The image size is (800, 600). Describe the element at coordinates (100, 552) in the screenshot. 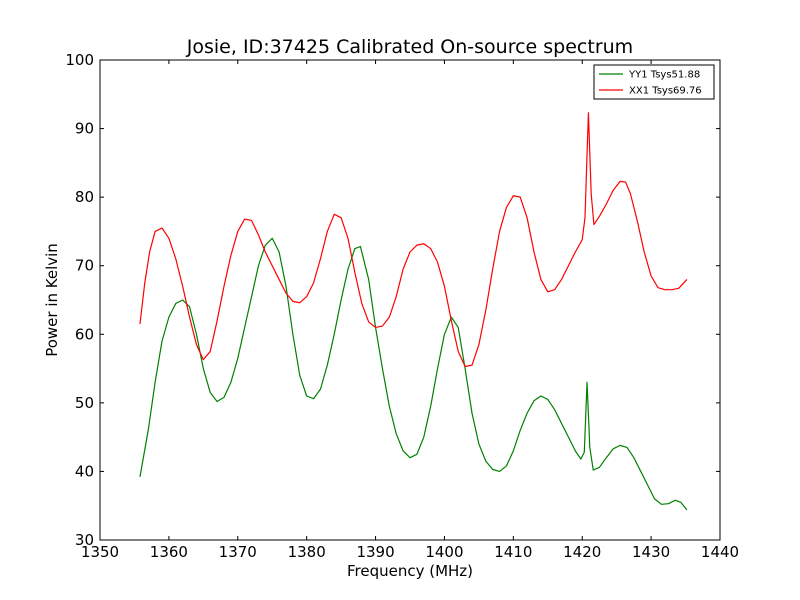

I see `x-tick-label: 1350` at that location.